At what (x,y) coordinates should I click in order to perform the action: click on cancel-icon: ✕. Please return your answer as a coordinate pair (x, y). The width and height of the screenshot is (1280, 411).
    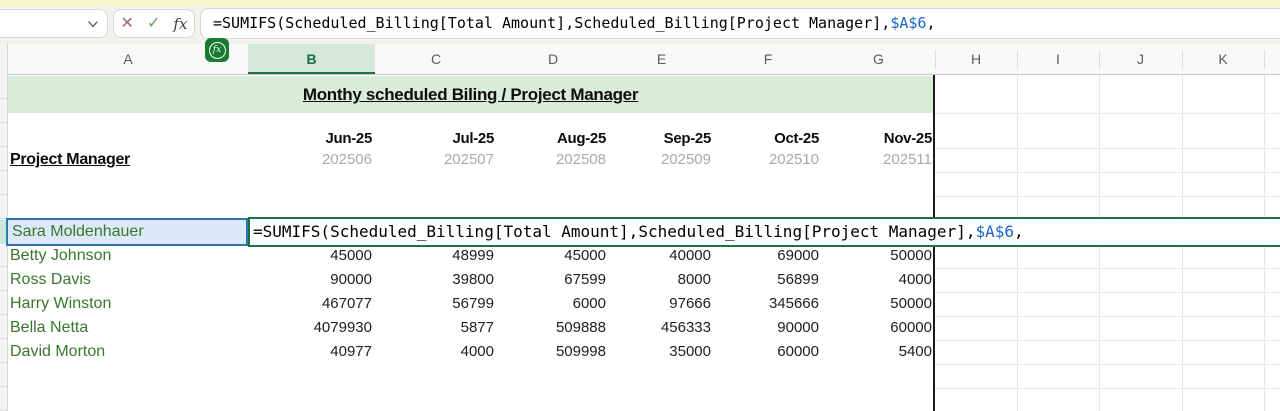
    Looking at the image, I should click on (127, 23).